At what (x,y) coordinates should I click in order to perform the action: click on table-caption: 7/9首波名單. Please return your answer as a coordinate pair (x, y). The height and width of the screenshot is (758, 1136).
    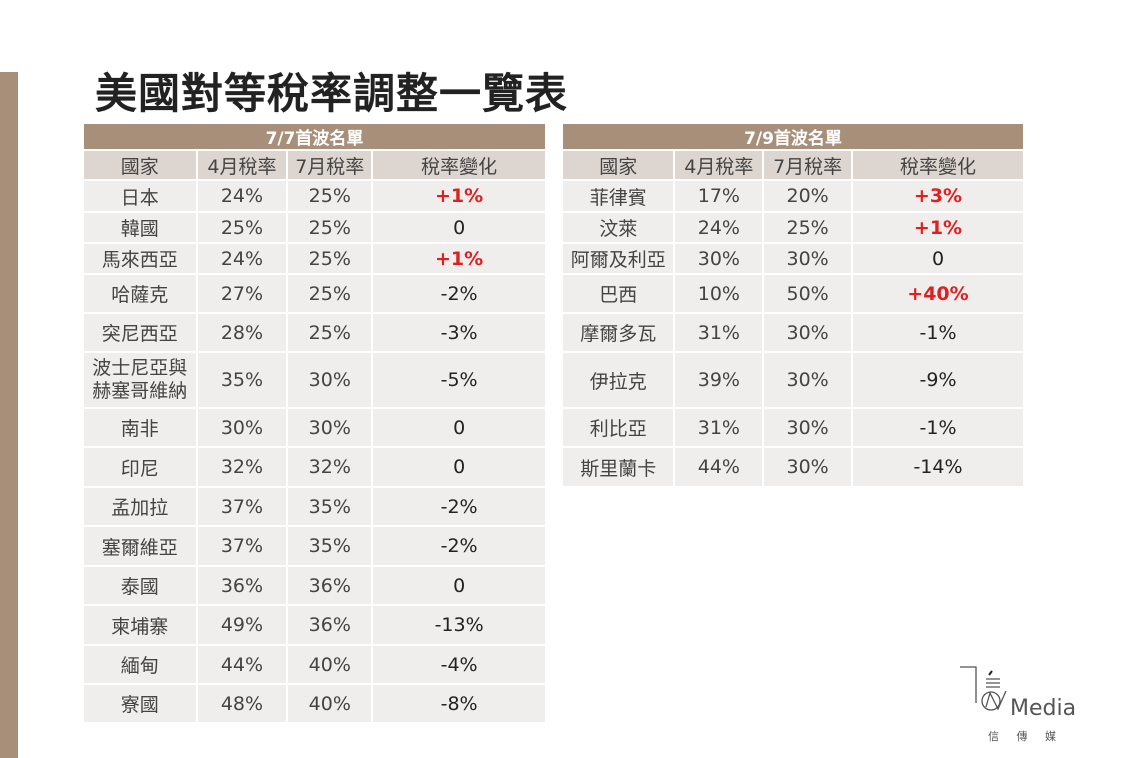
    Looking at the image, I should click on (793, 136).